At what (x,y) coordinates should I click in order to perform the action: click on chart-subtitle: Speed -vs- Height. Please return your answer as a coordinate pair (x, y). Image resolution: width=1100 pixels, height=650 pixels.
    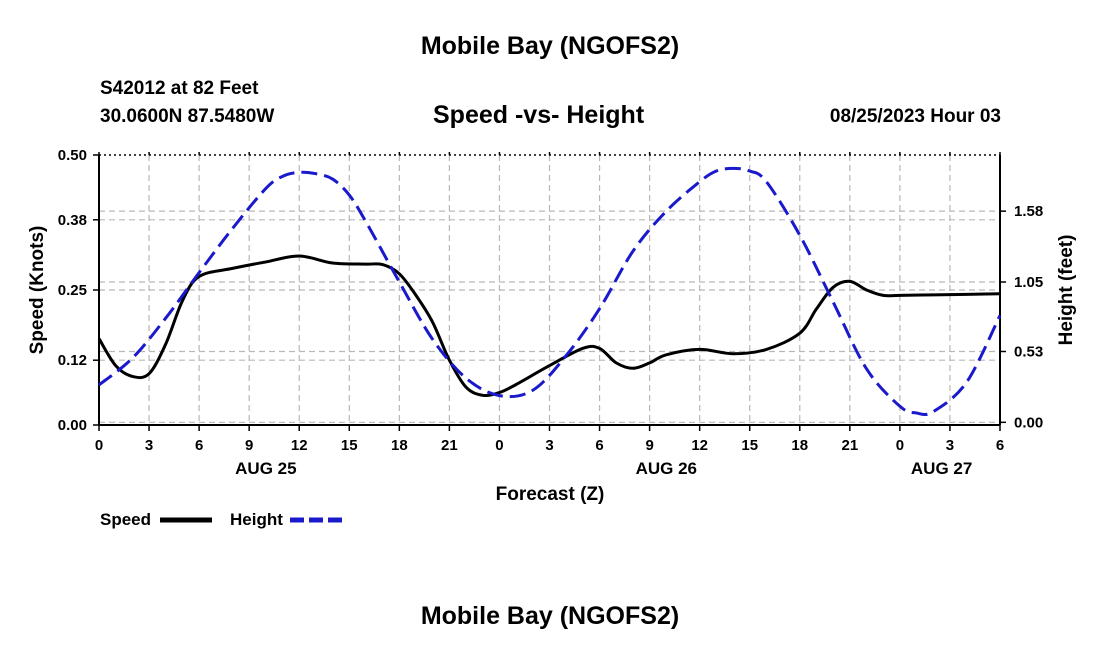
    Looking at the image, I should click on (539, 115).